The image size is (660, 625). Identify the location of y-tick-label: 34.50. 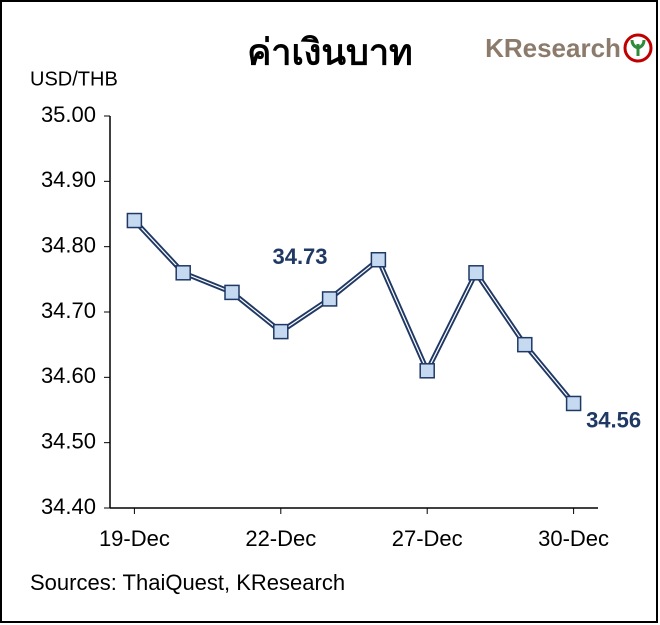
(68, 440).